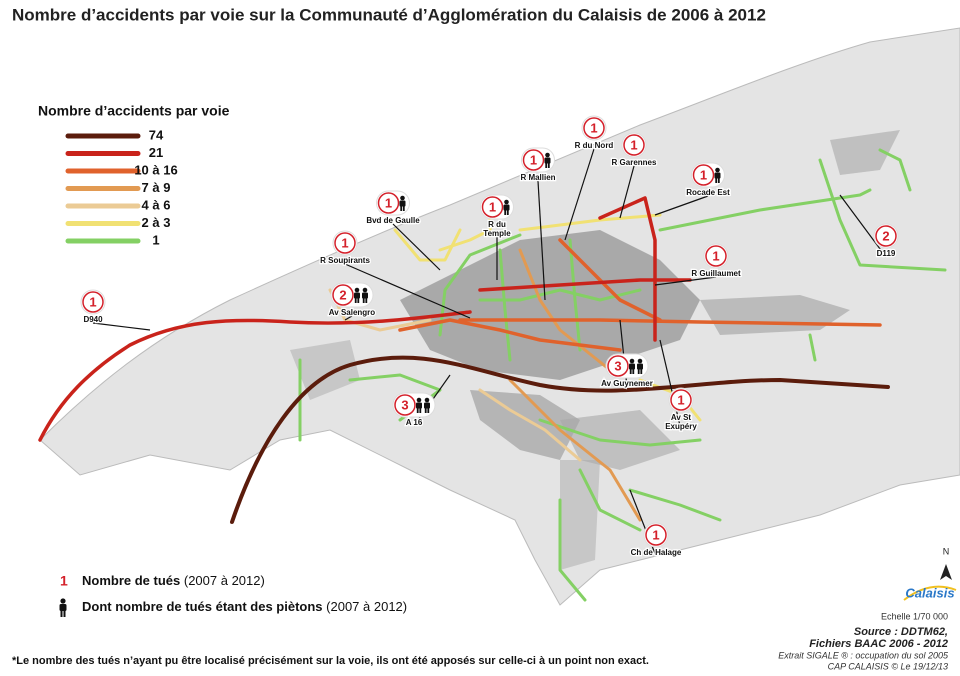 The image size is (960, 676). What do you see at coordinates (878, 644) in the screenshot?
I see `source-line: Fichiers BAAC 2006 - 2012` at bounding box center [878, 644].